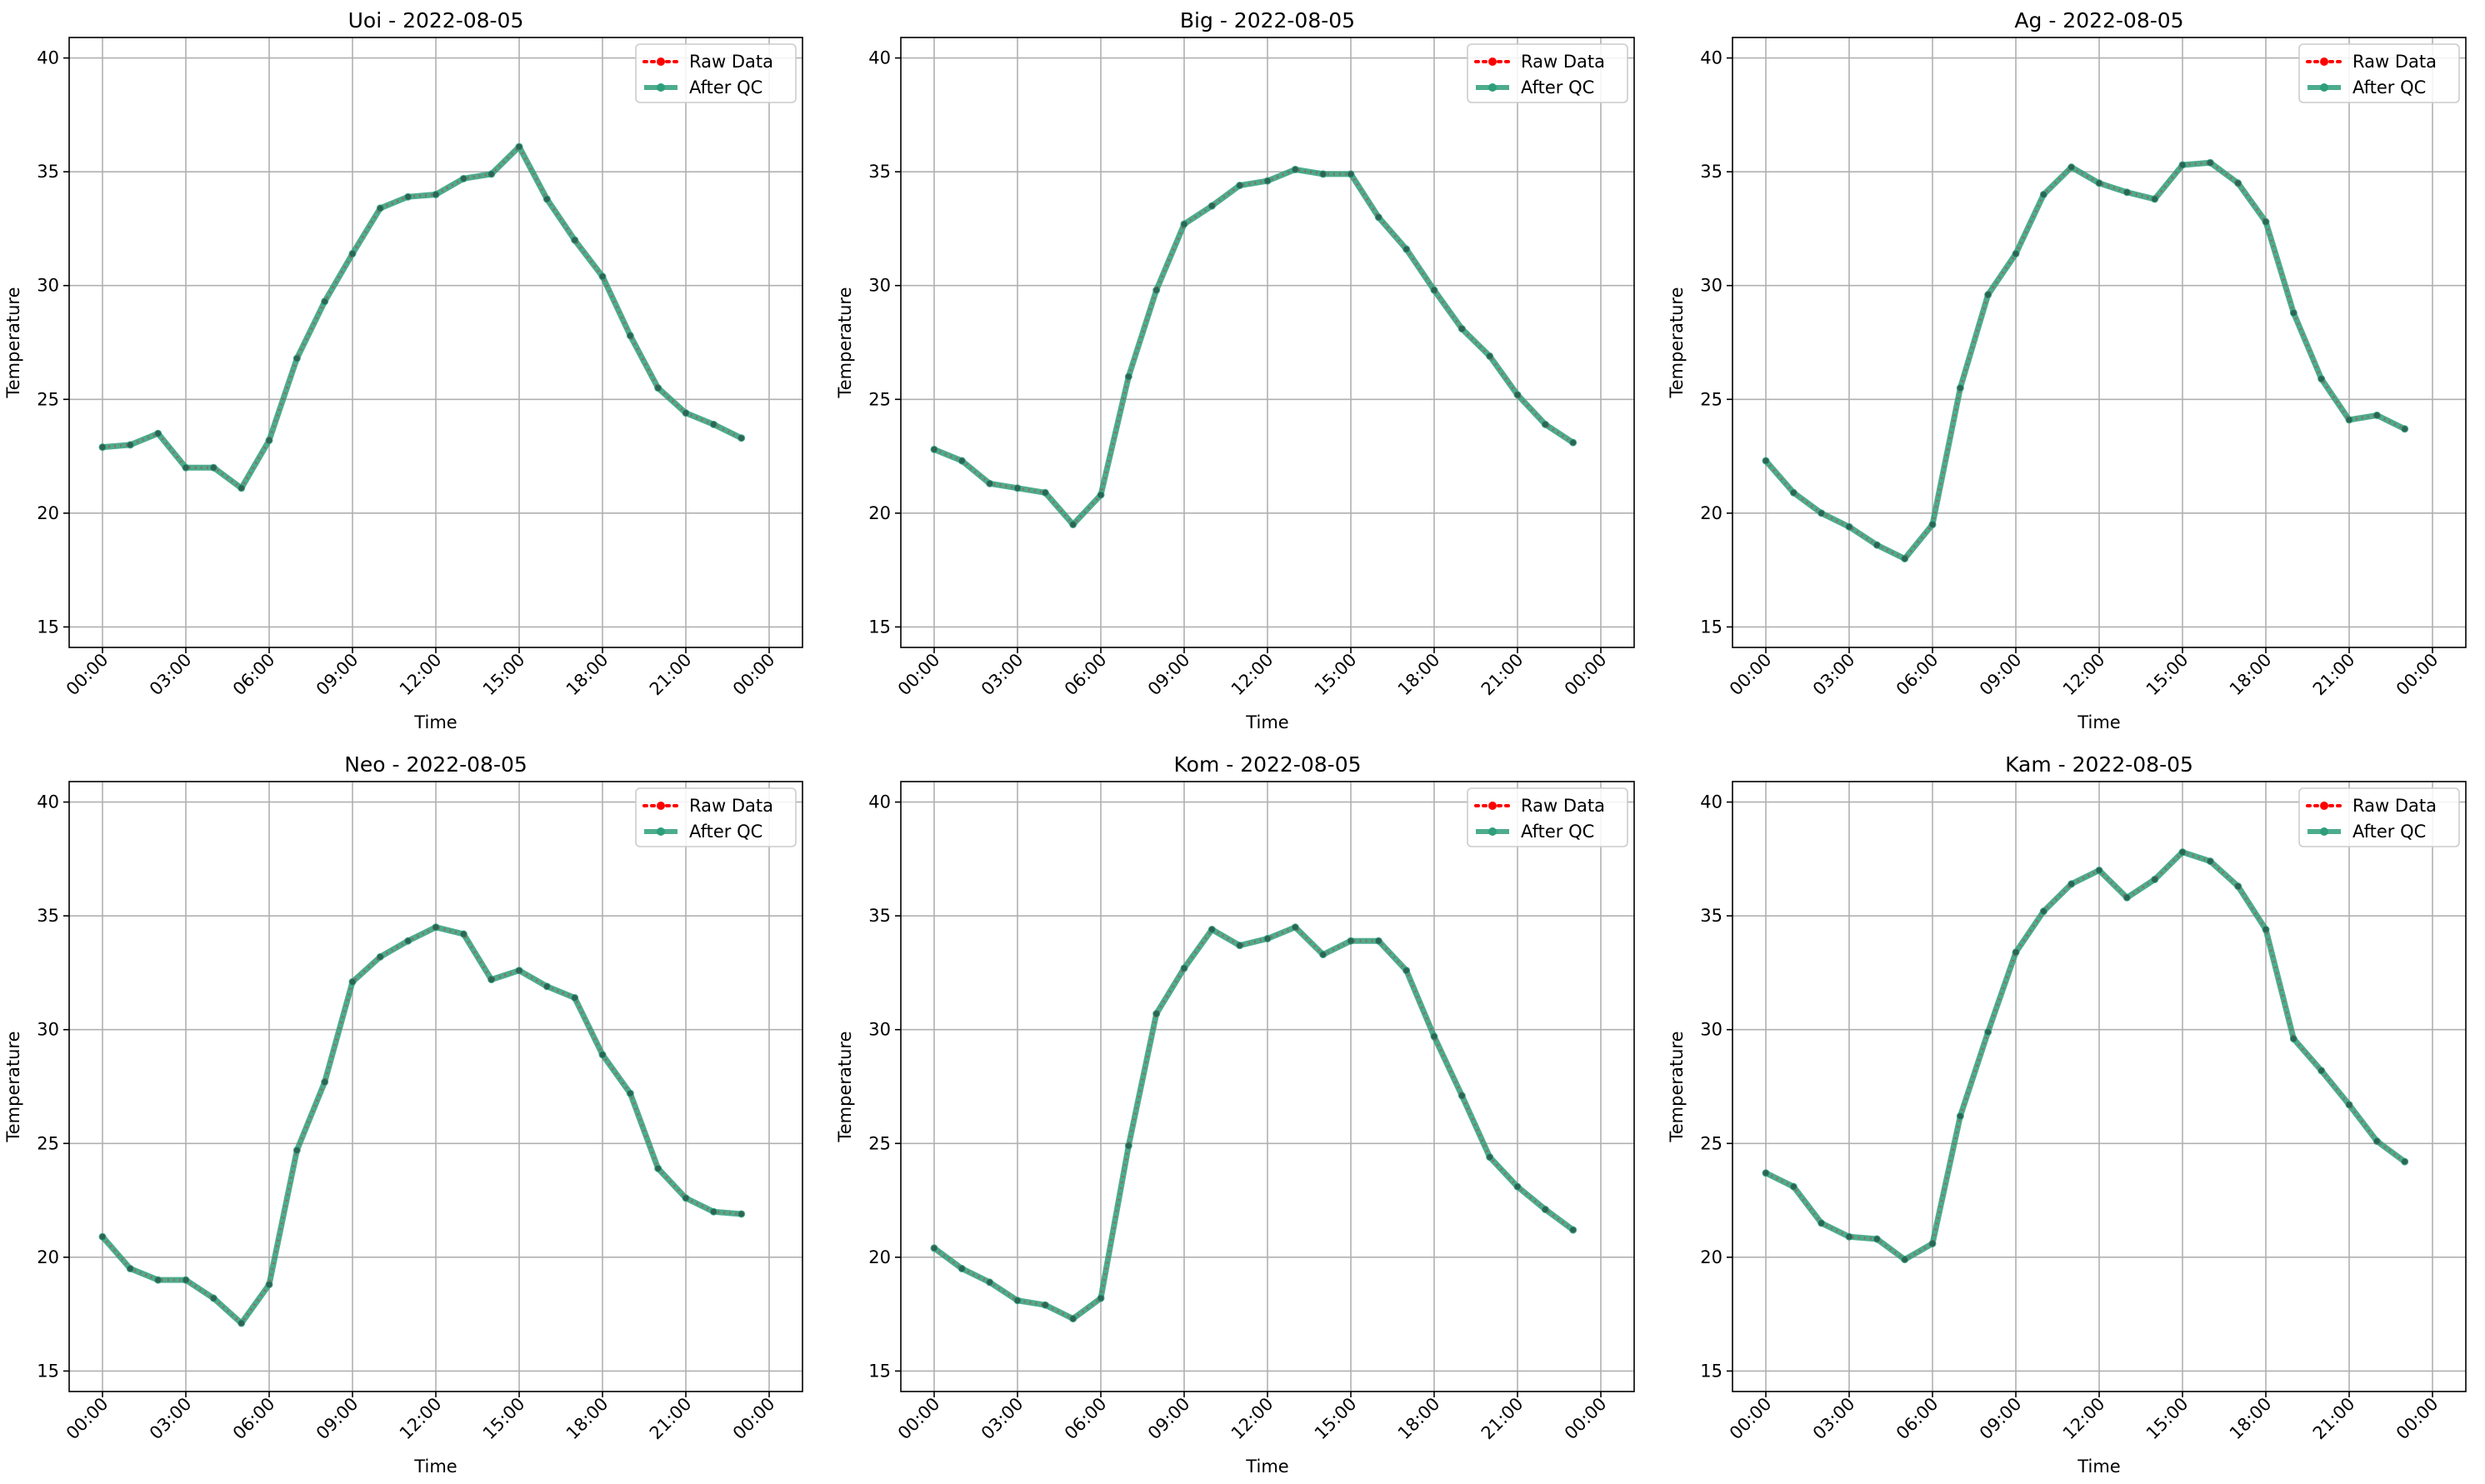  I want to click on chart-title: Kom - 2022-08-05, so click(1268, 764).